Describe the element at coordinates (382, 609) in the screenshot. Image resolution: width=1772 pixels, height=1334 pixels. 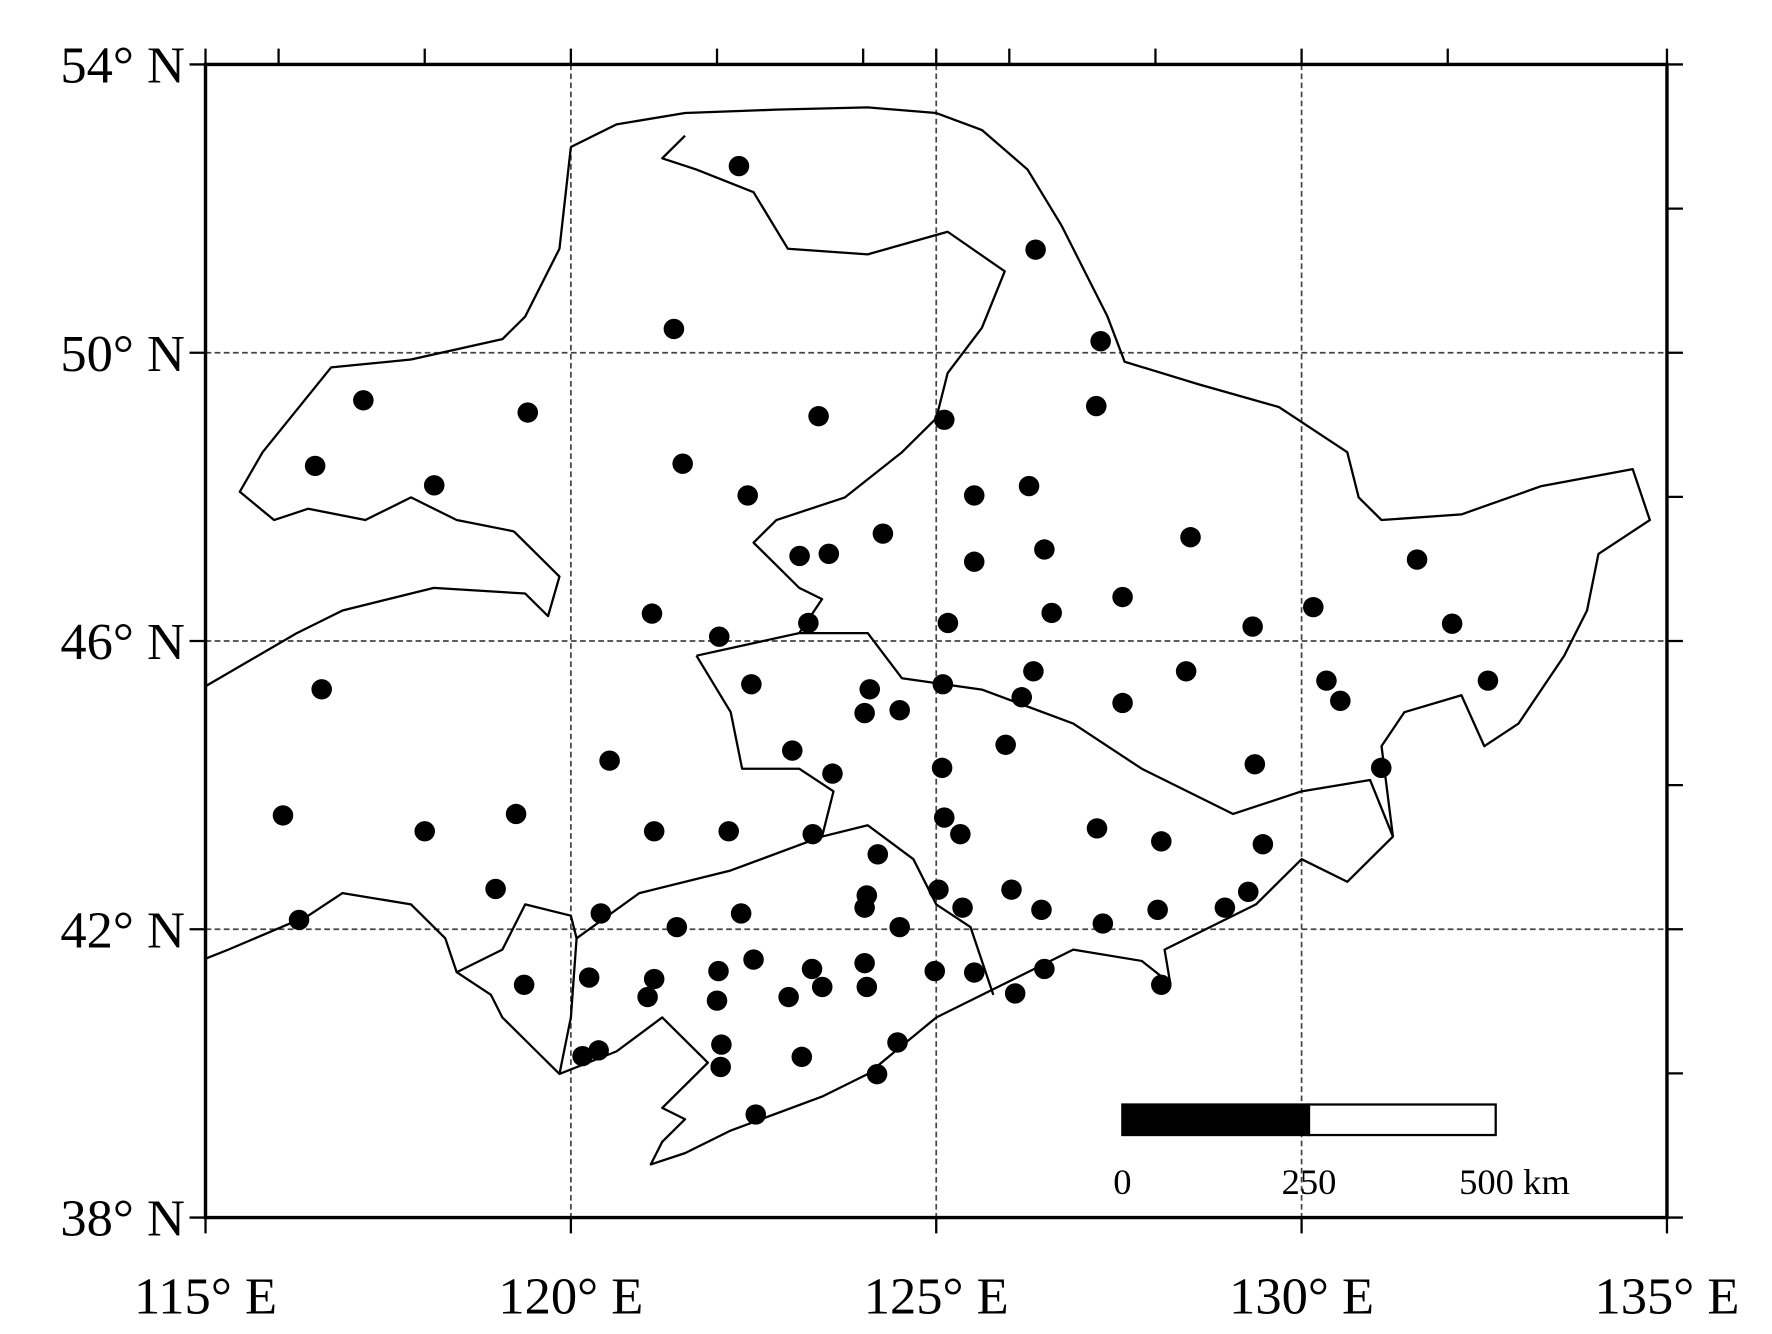
I see `west-boundary-south` at that location.